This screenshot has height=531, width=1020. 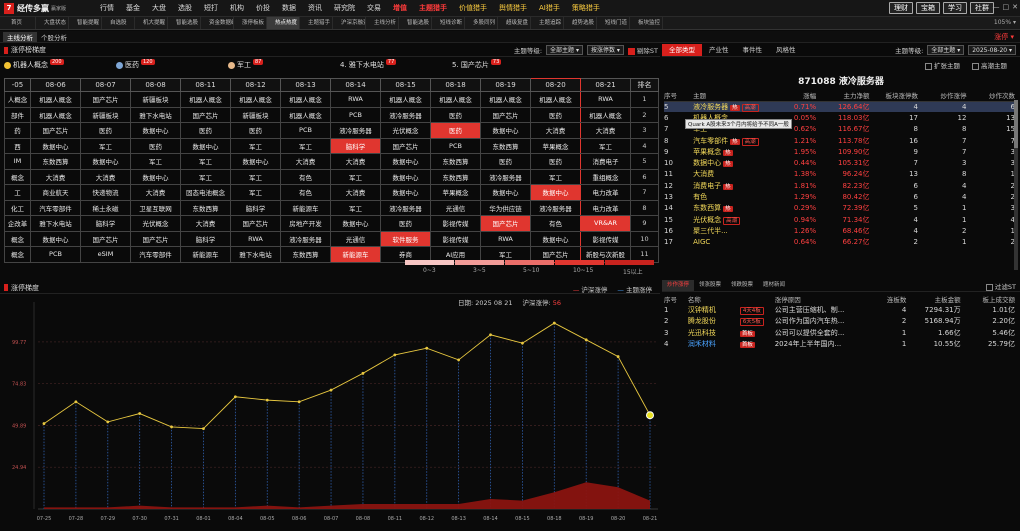 I want to click on theme-name-cell: 汽车零部件热高潮, so click(x=735, y=140).